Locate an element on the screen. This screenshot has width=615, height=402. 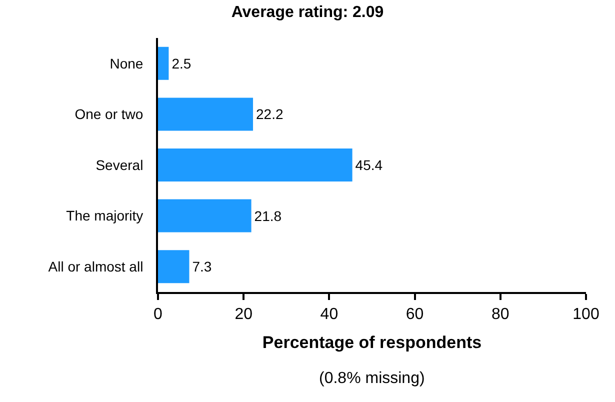
text: (0.8% missing) is located at coordinates (372, 378).